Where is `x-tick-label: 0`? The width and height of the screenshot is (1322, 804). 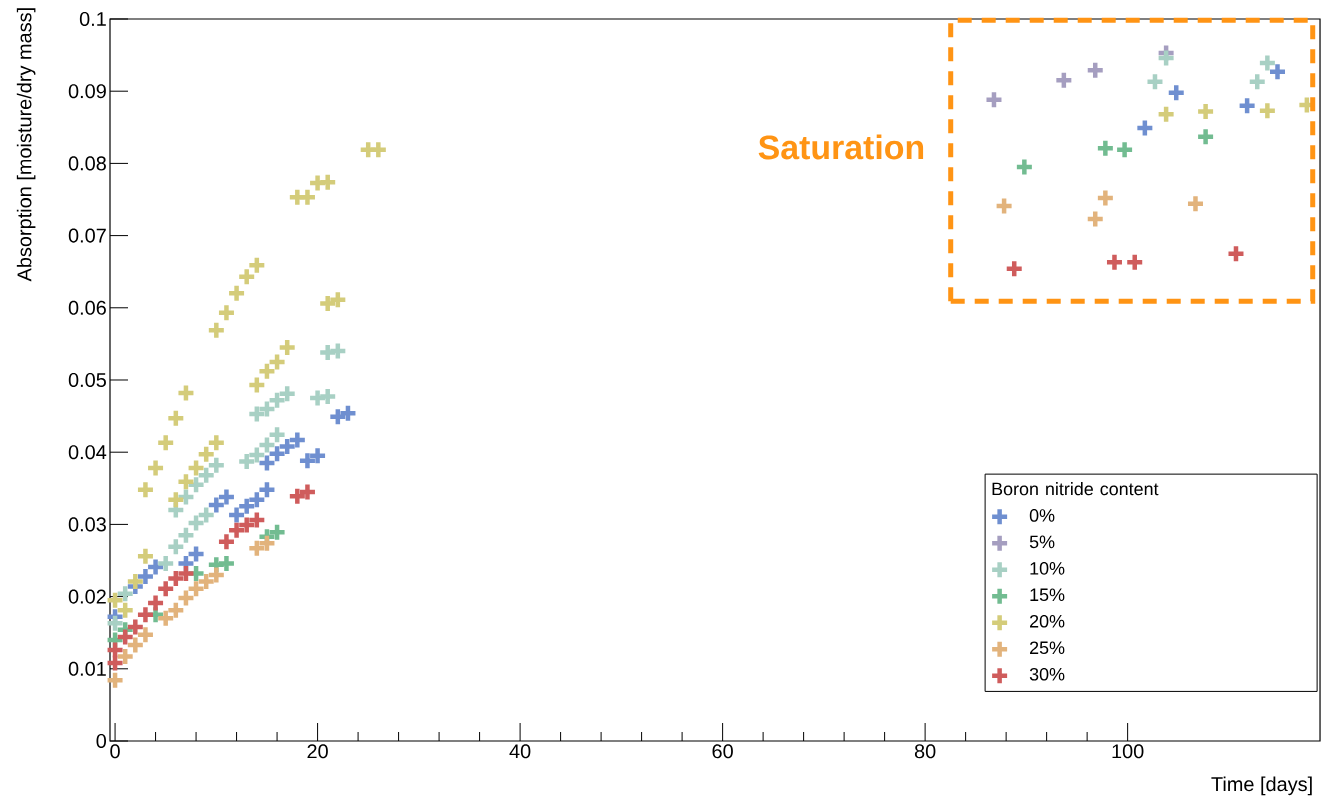
x-tick-label: 0 is located at coordinates (115, 751).